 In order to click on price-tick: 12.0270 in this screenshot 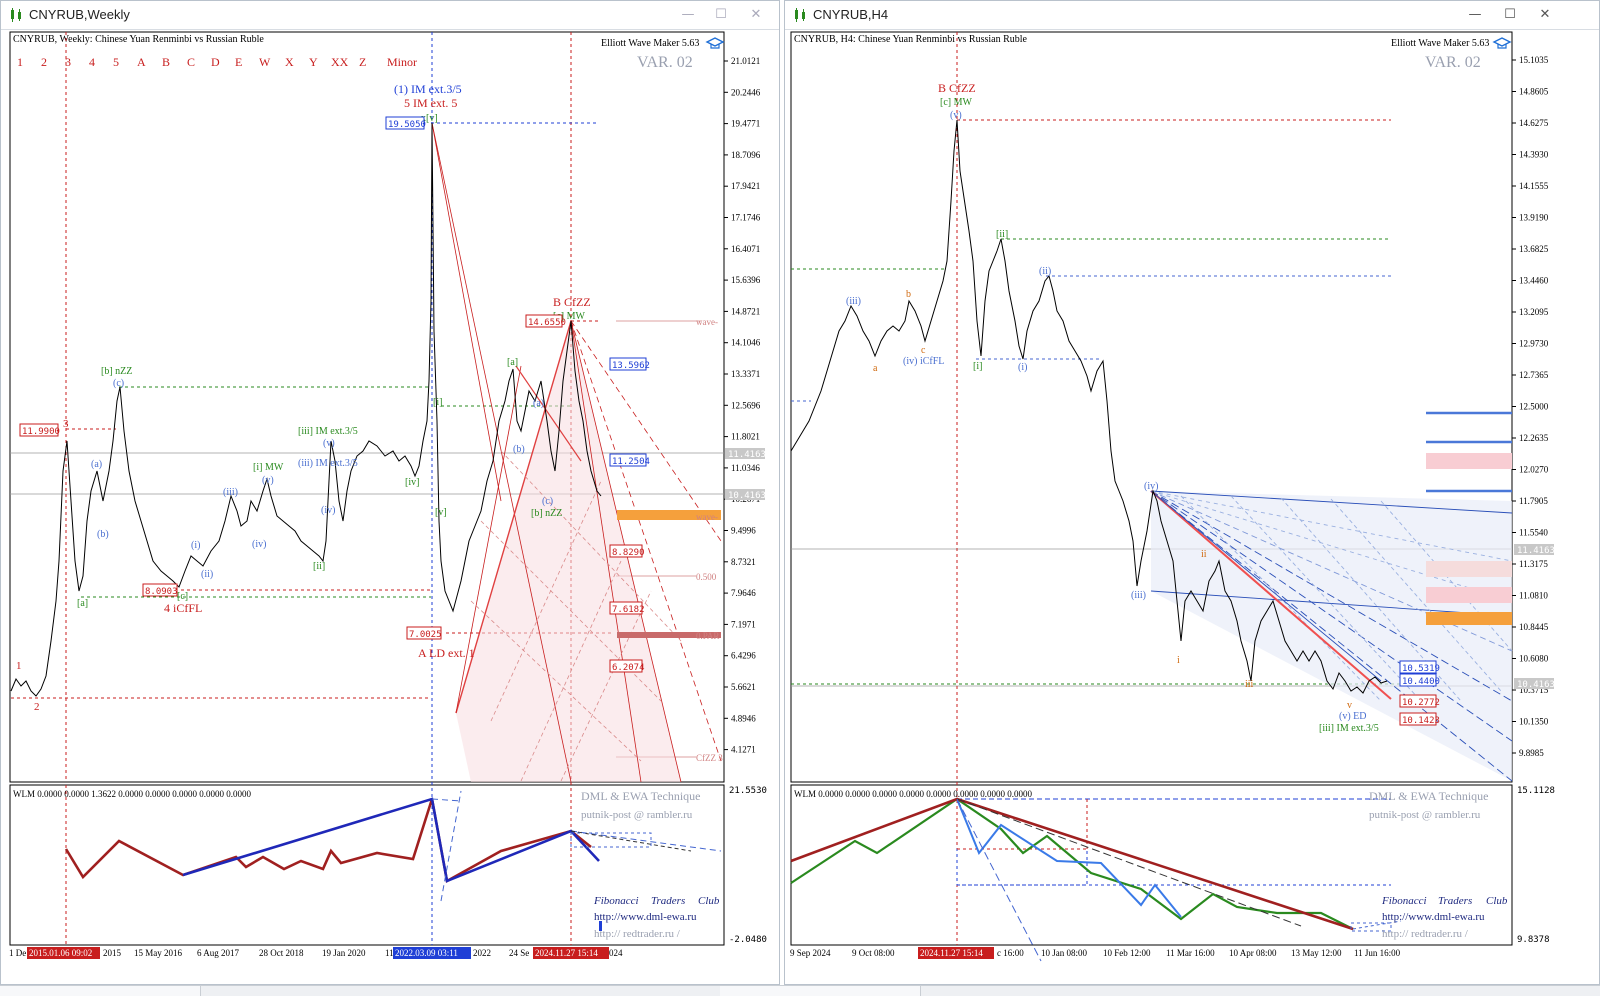, I will do `click(1534, 470)`.